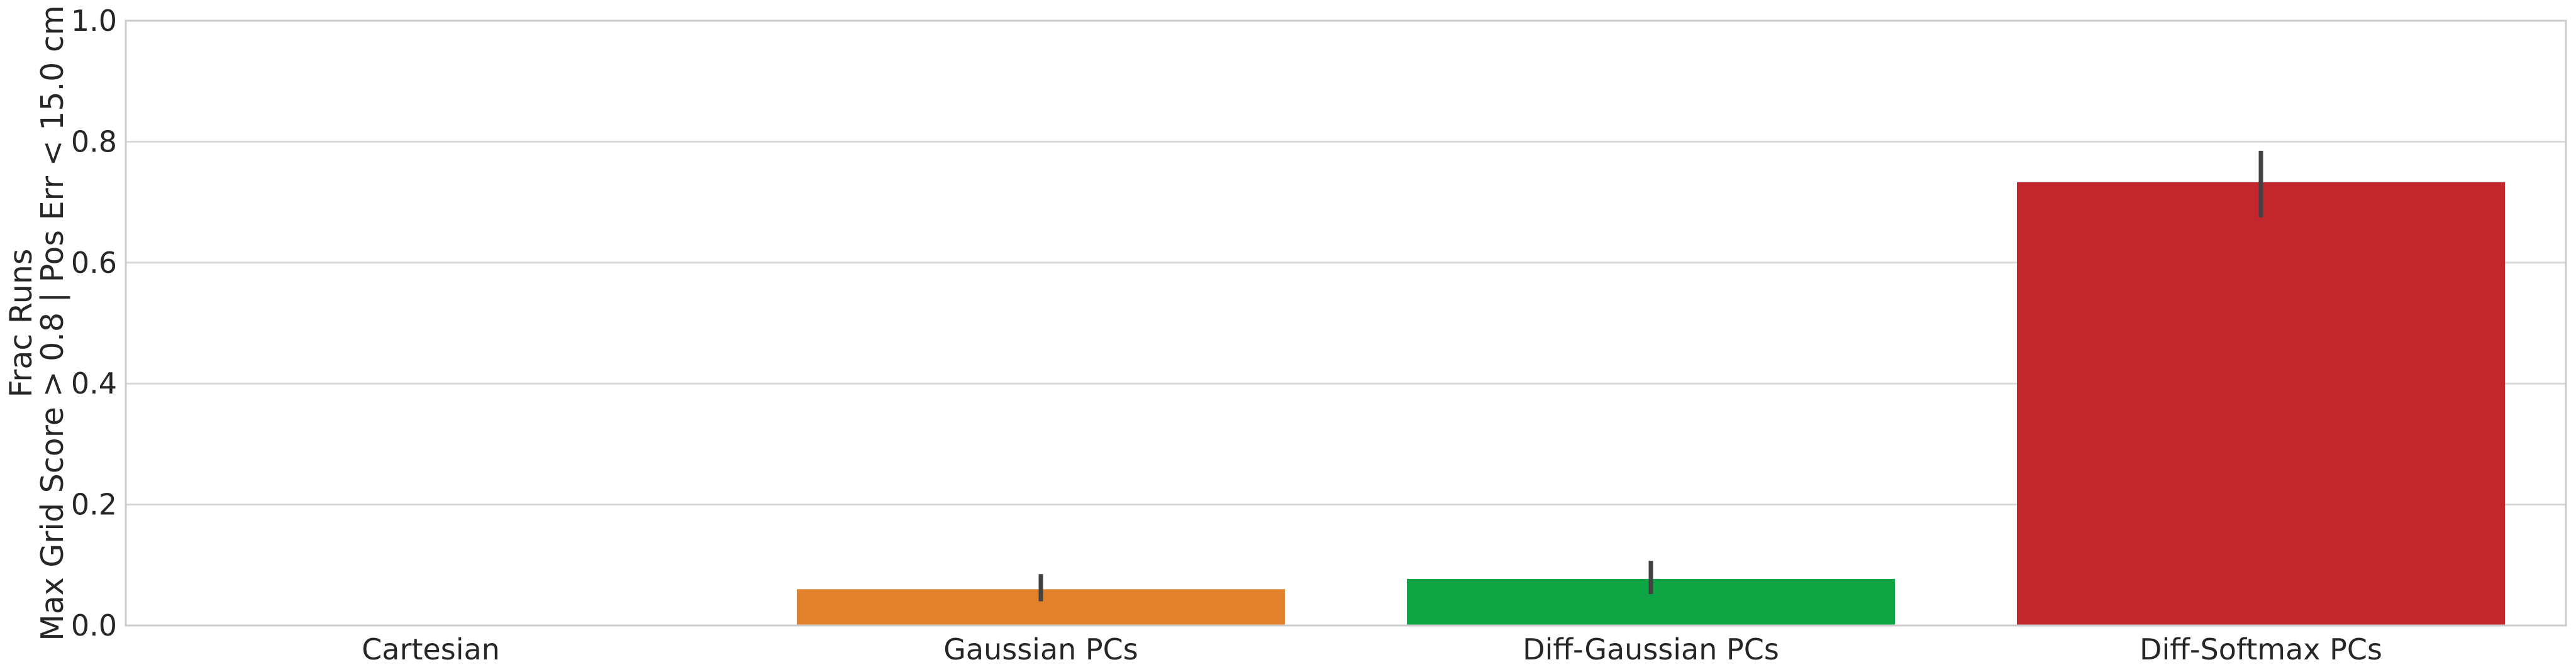  Describe the element at coordinates (94, 383) in the screenshot. I see `y-tick-label: 0.4` at that location.